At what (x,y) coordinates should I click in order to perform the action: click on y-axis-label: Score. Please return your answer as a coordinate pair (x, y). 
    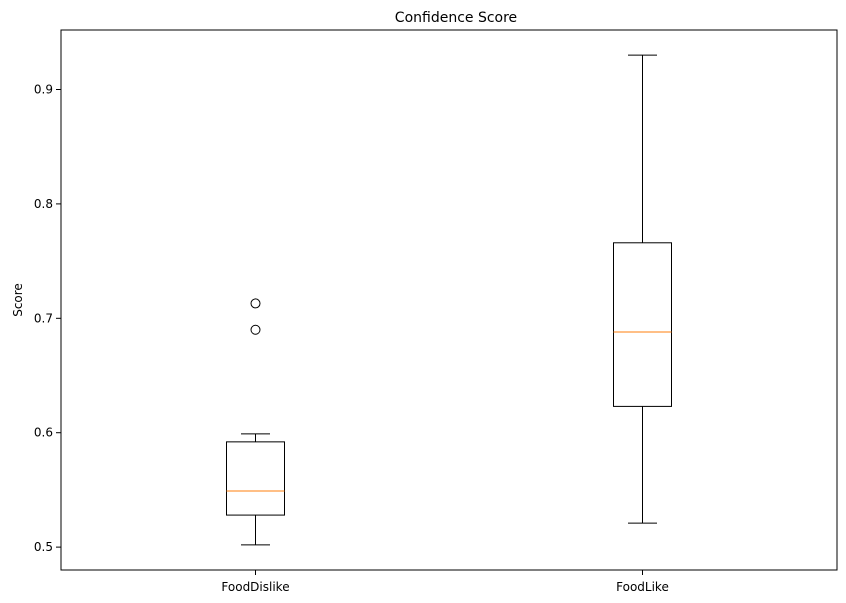
    Looking at the image, I should click on (18, 300).